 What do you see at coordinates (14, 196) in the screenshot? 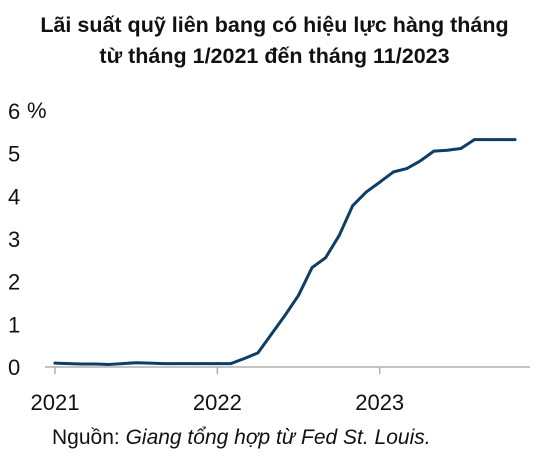
I see `y-tick-label: 4` at bounding box center [14, 196].